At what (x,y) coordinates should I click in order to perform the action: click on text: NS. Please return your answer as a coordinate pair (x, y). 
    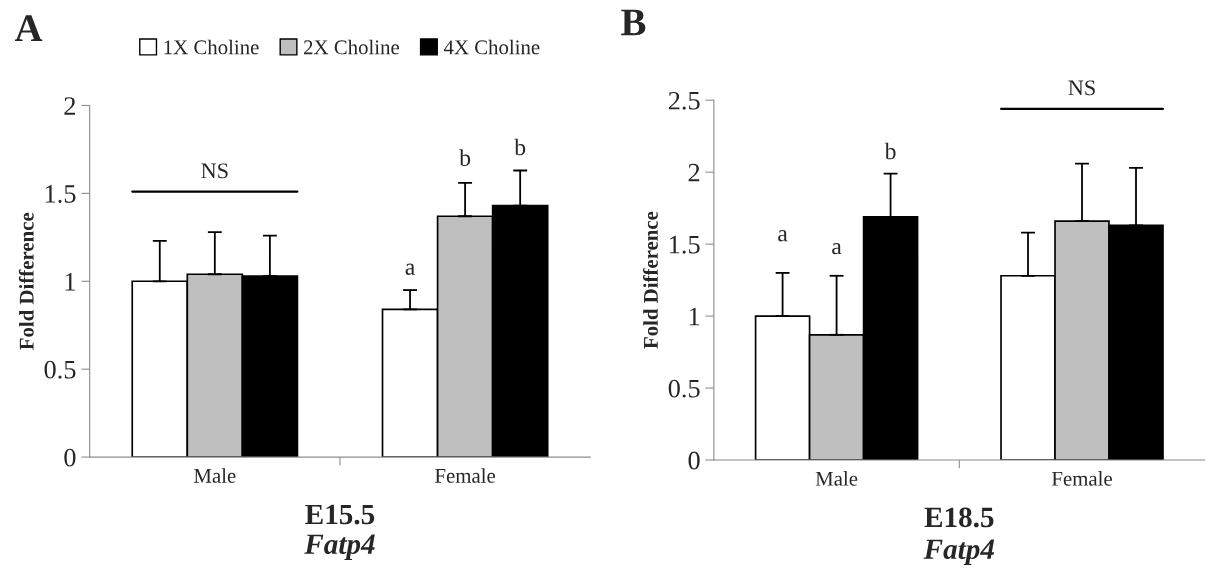
    Looking at the image, I should click on (1081, 88).